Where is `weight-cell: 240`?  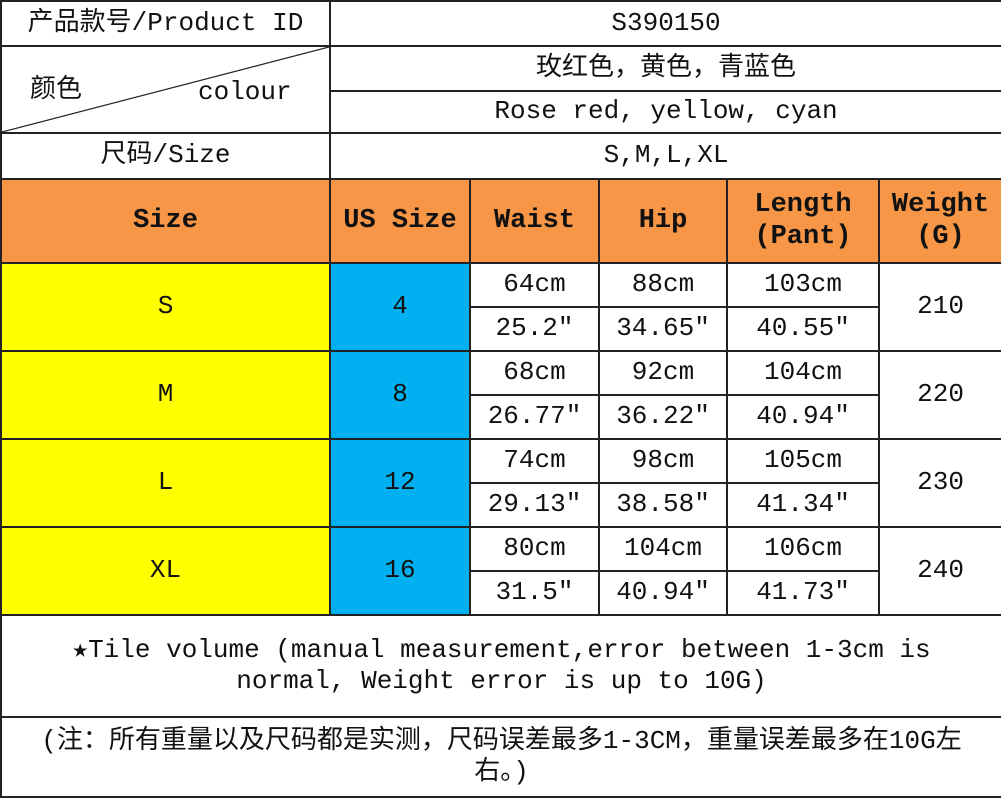 weight-cell: 240 is located at coordinates (939, 571).